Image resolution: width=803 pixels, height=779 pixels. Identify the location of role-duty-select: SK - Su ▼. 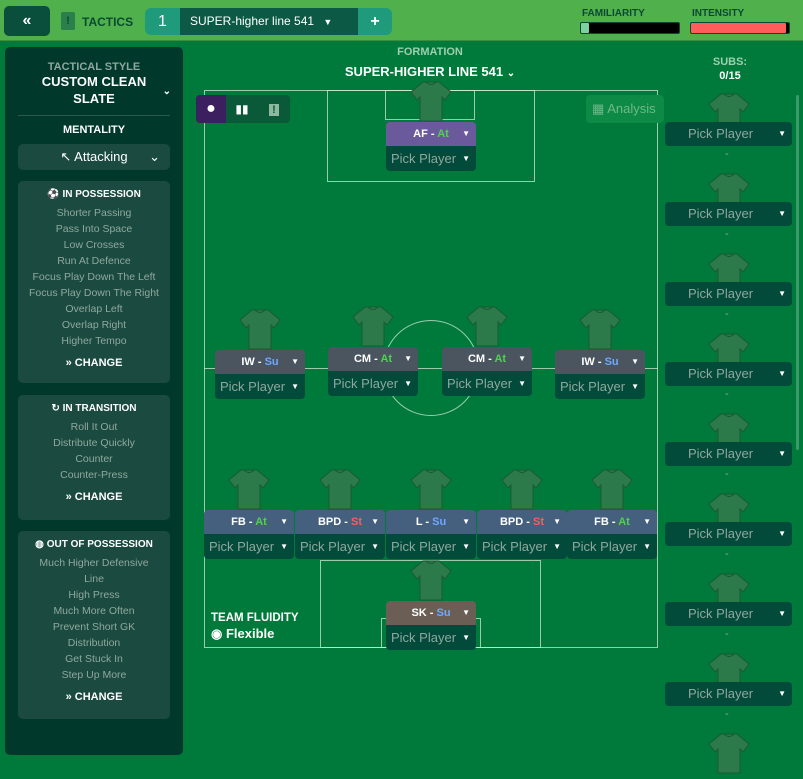
(431, 613).